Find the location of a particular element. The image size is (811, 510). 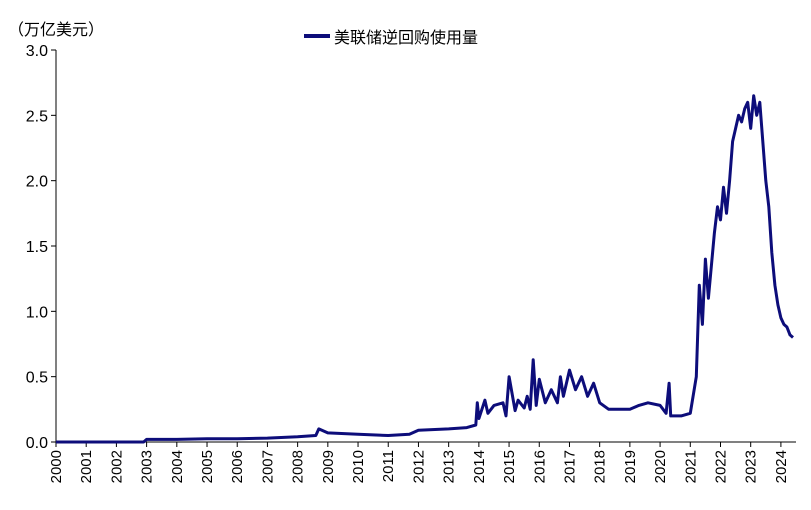

x-tick-label: 2023 is located at coordinates (751, 466).